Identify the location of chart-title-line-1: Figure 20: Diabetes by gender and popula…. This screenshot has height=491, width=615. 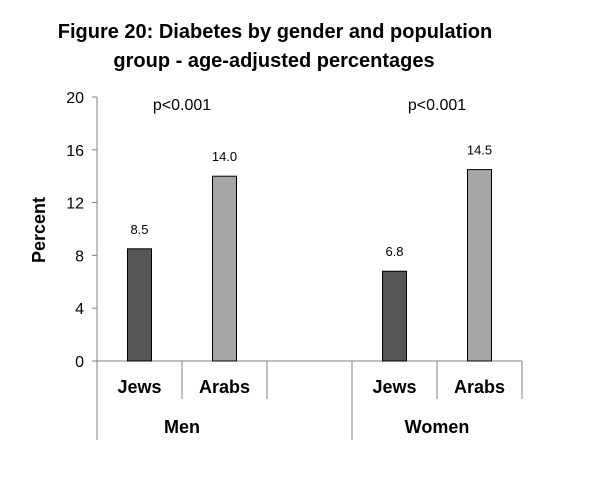
(275, 32).